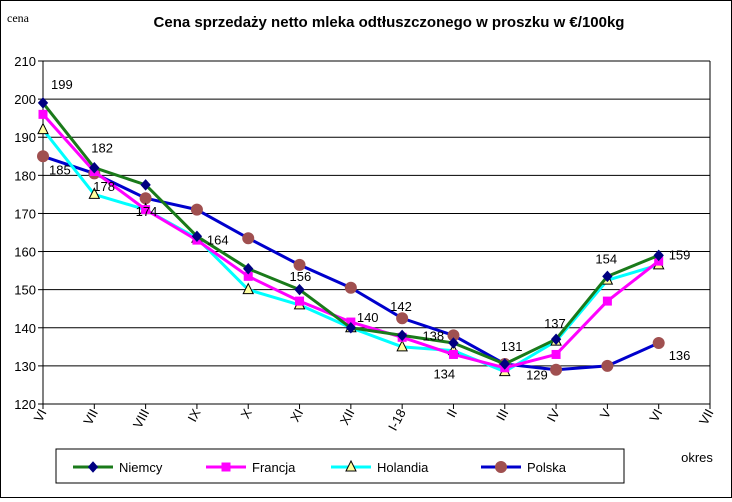 The width and height of the screenshot is (732, 502). I want to click on data-label: 159, so click(680, 254).